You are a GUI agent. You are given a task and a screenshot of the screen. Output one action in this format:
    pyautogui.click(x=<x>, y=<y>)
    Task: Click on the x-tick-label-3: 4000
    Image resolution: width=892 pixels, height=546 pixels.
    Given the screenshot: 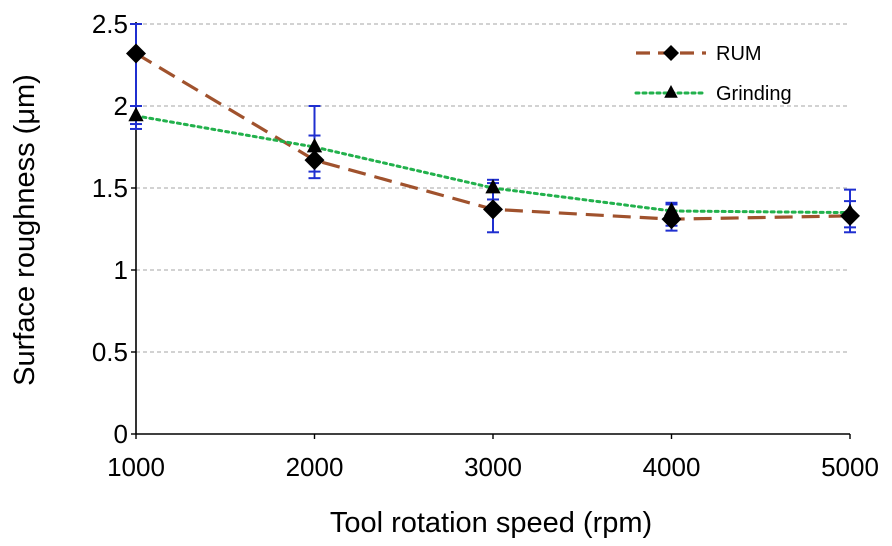 What is the action you would take?
    pyautogui.click(x=672, y=467)
    